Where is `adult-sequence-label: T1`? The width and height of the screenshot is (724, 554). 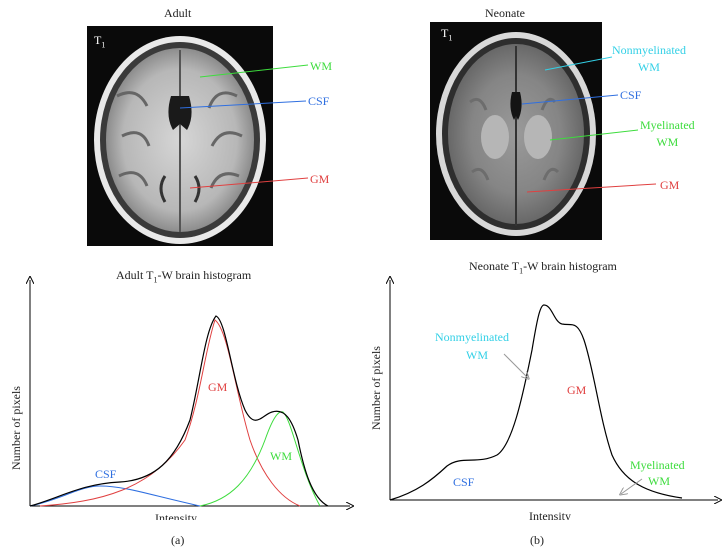 adult-sequence-label: T1 is located at coordinates (100, 41).